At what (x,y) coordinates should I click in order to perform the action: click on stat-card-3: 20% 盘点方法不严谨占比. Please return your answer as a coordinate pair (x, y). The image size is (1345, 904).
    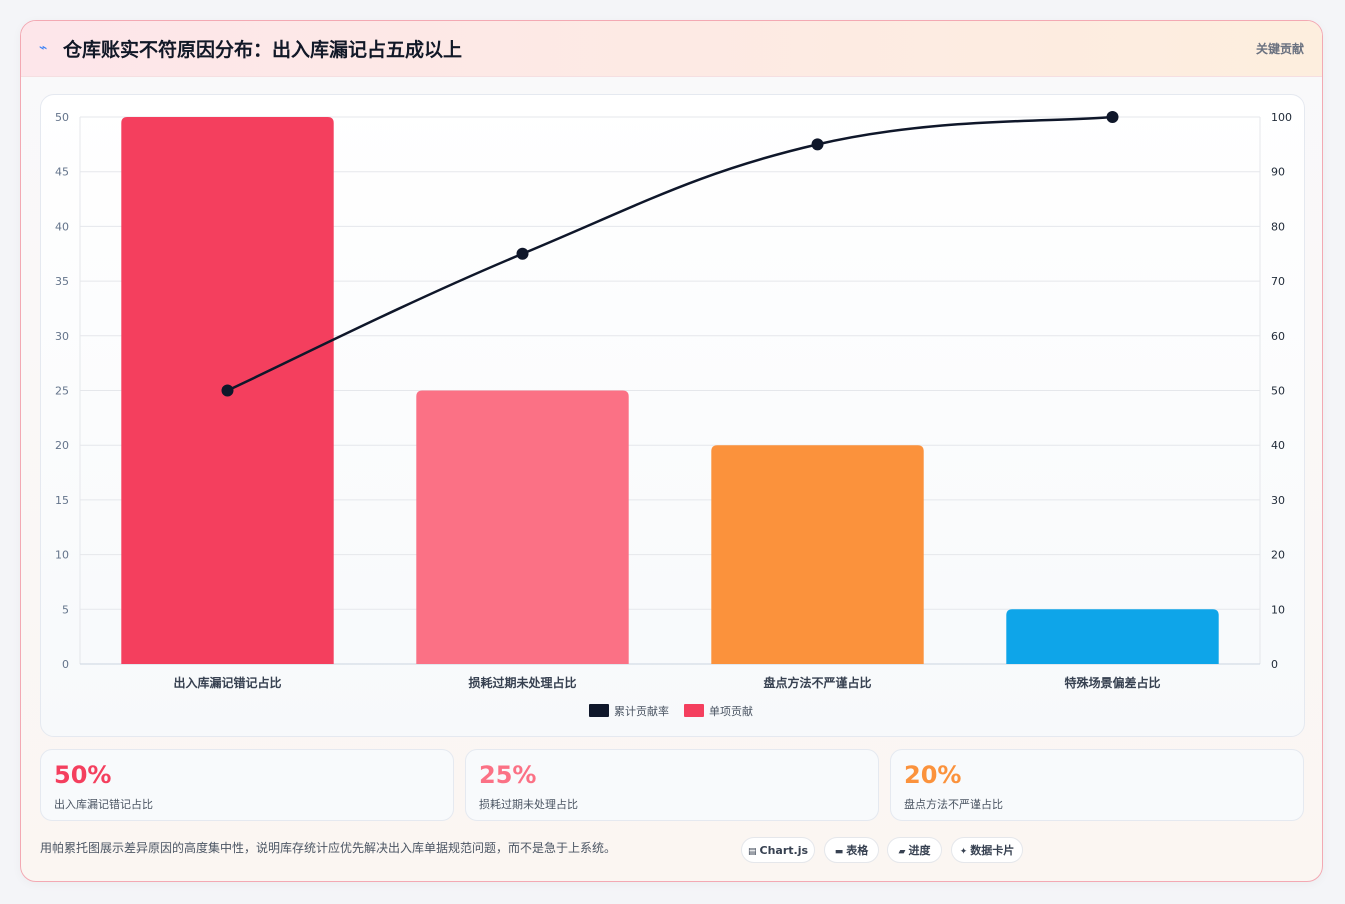
    Looking at the image, I should click on (1097, 785).